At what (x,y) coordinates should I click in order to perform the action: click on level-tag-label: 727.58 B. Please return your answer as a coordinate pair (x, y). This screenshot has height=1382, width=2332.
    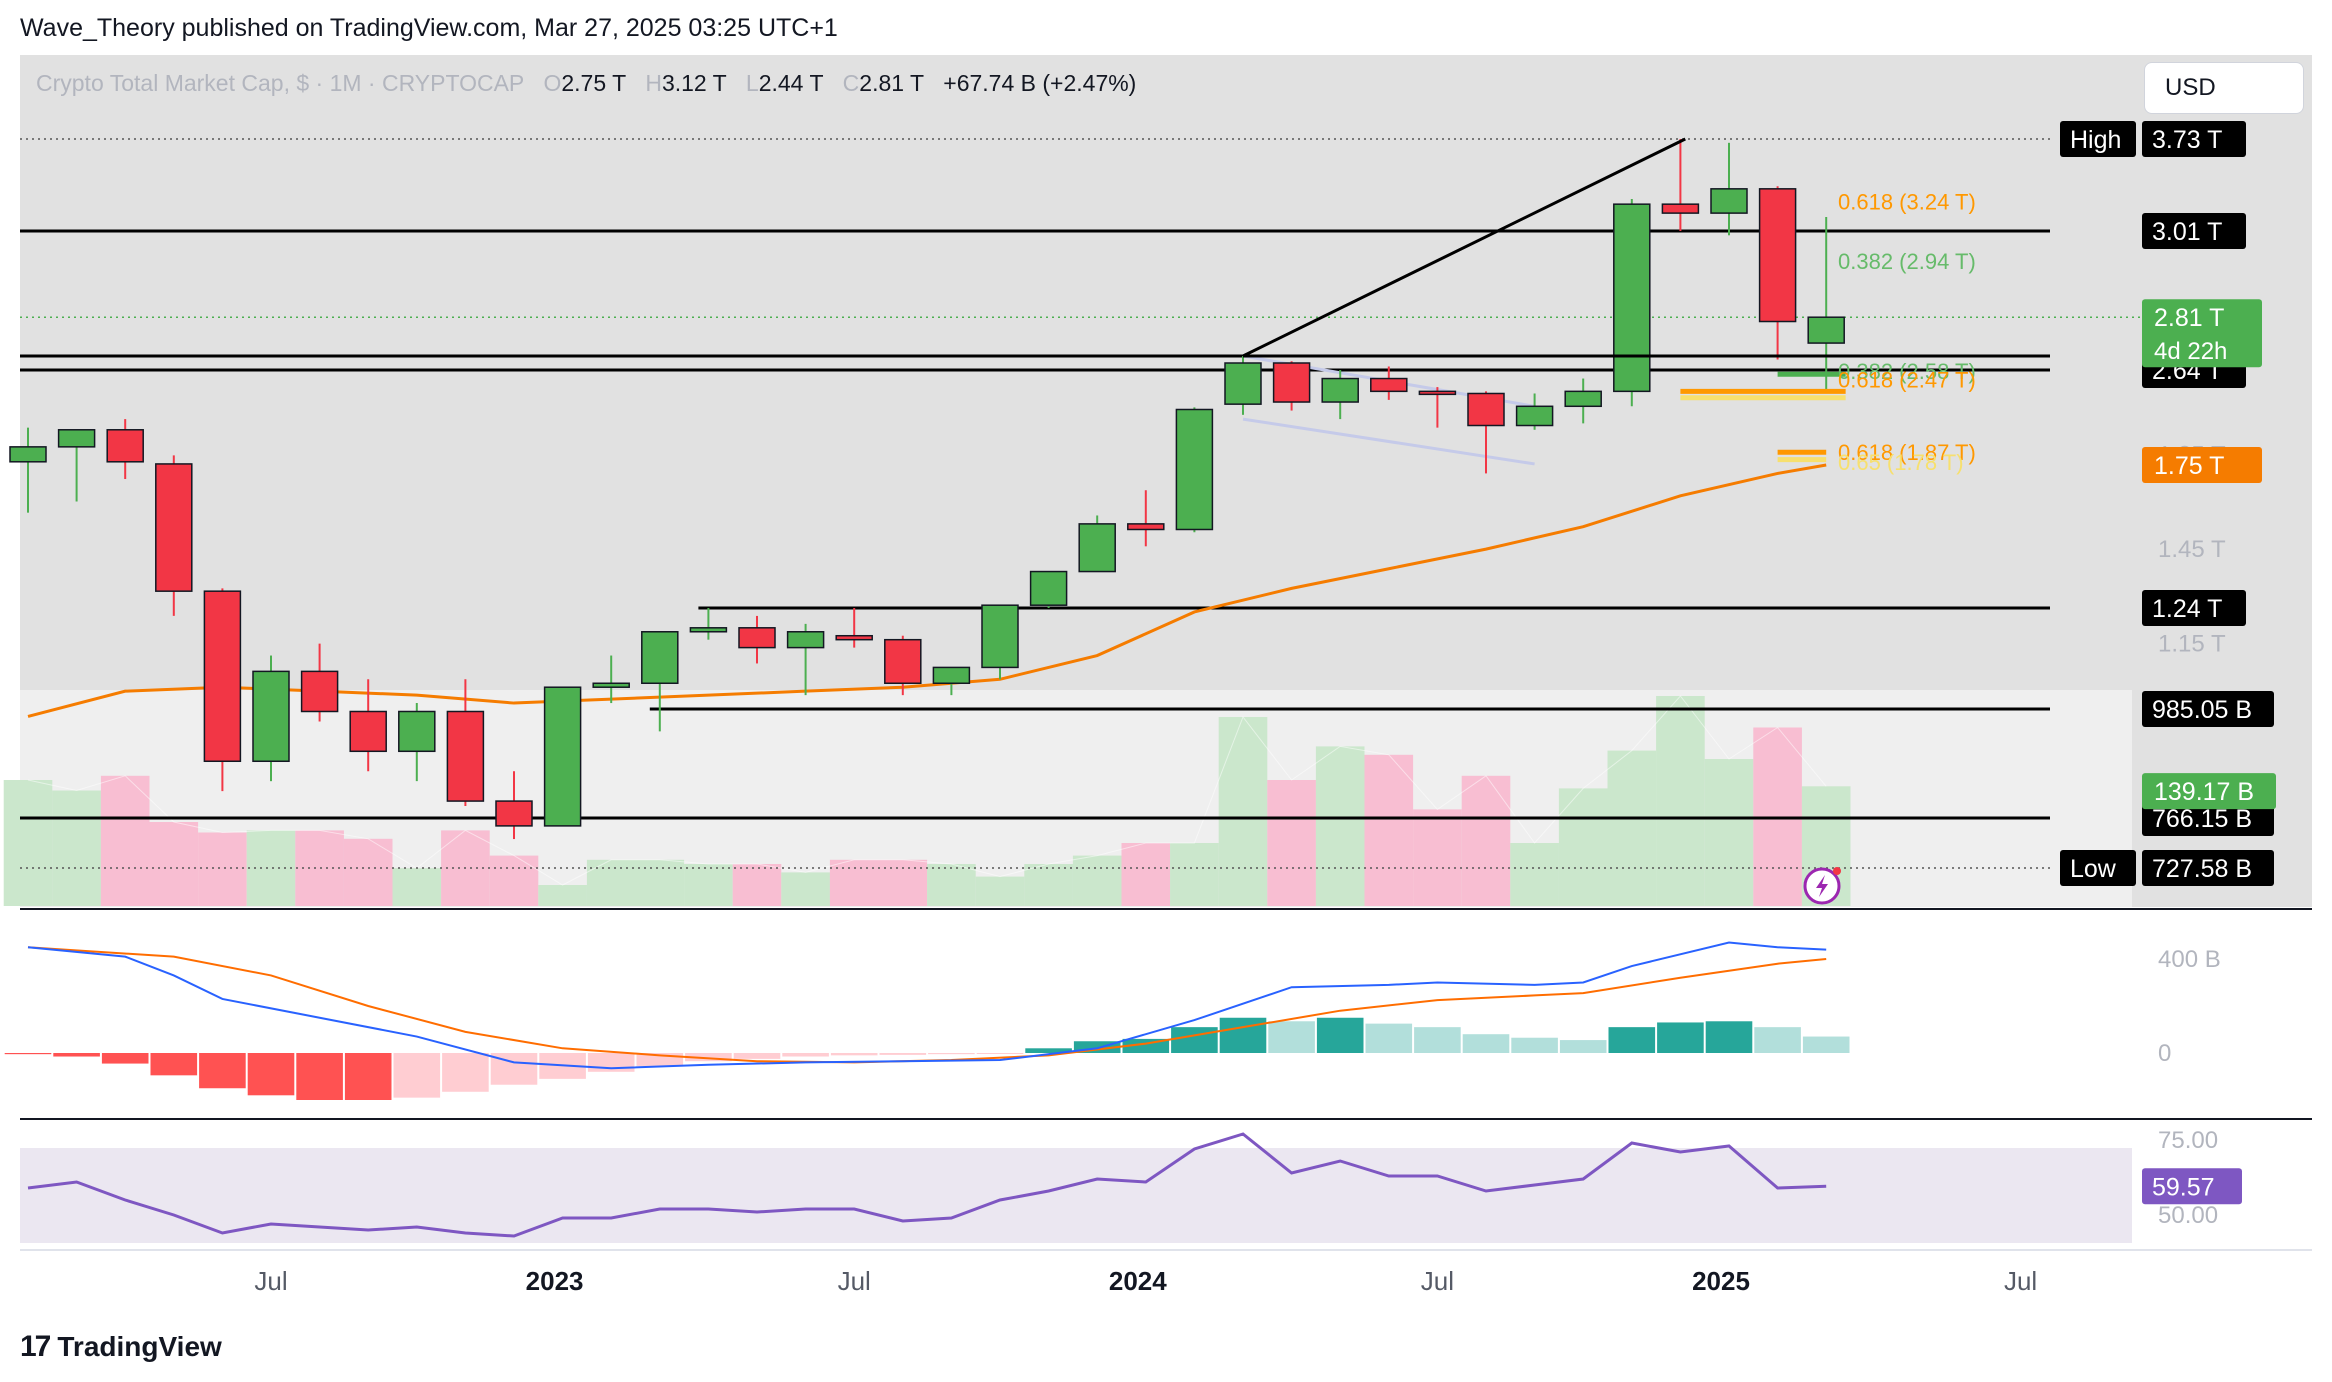
    Looking at the image, I should click on (2202, 869).